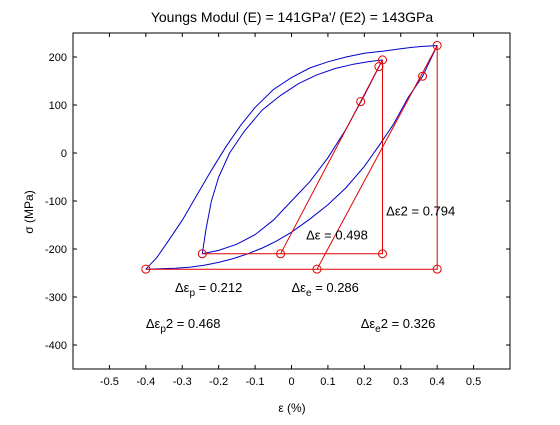 This screenshot has width=560, height=425. I want to click on x-axis-label: ε (%), so click(291, 408).